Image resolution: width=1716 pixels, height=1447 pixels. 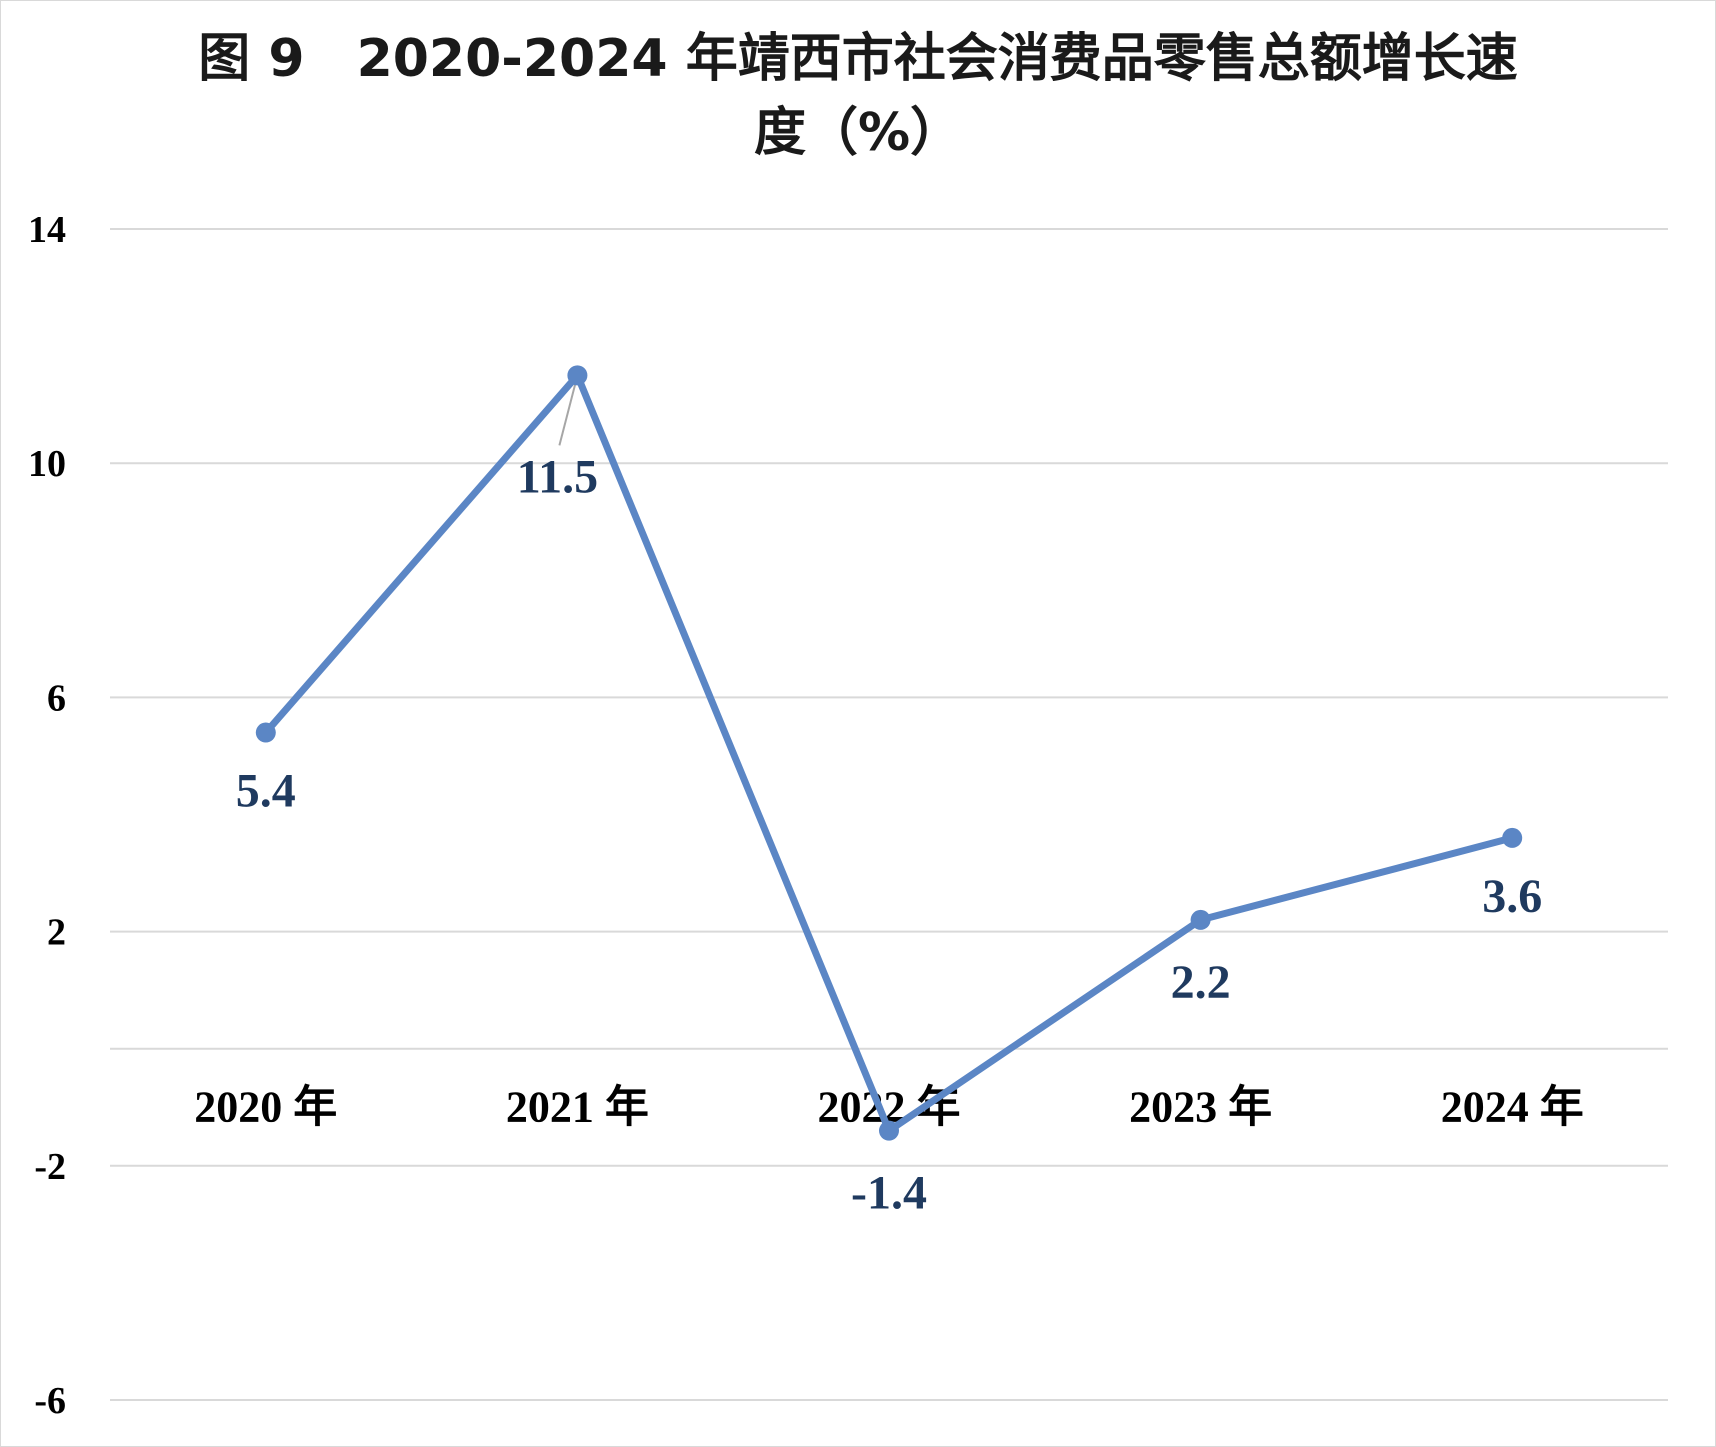 What do you see at coordinates (56, 933) in the screenshot?
I see `y-tick-label: 2` at bounding box center [56, 933].